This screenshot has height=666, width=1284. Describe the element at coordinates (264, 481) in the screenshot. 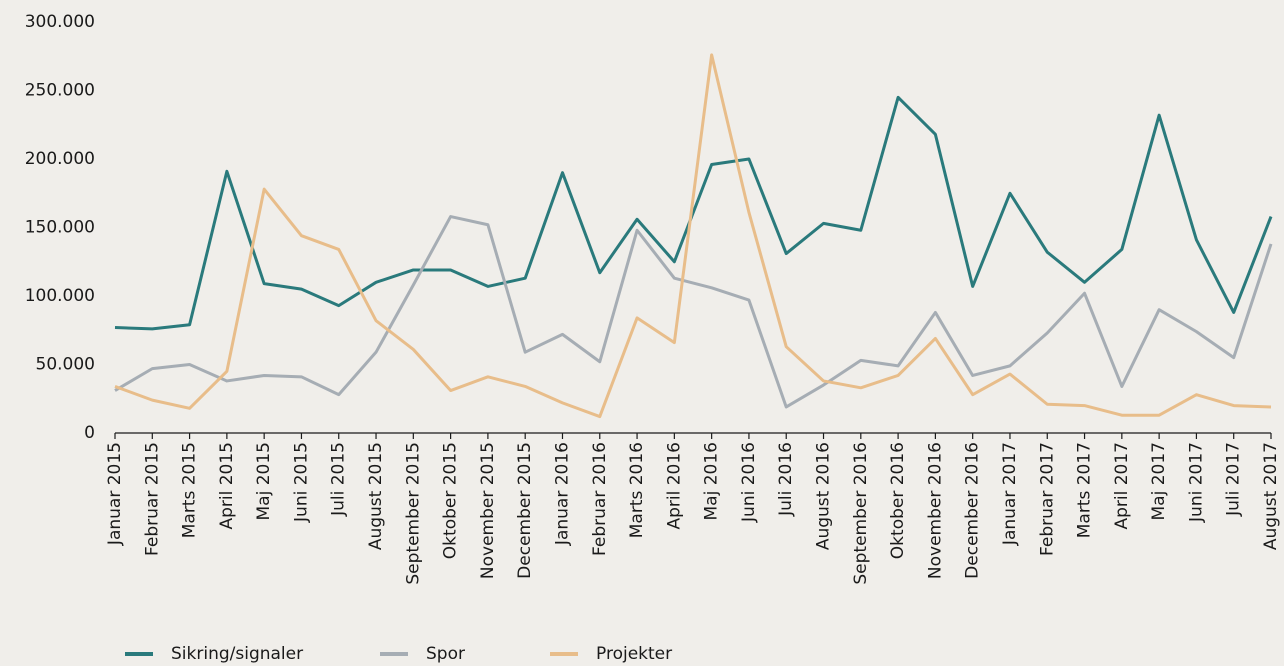

I see `x-tick-label: Maj 2015` at that location.